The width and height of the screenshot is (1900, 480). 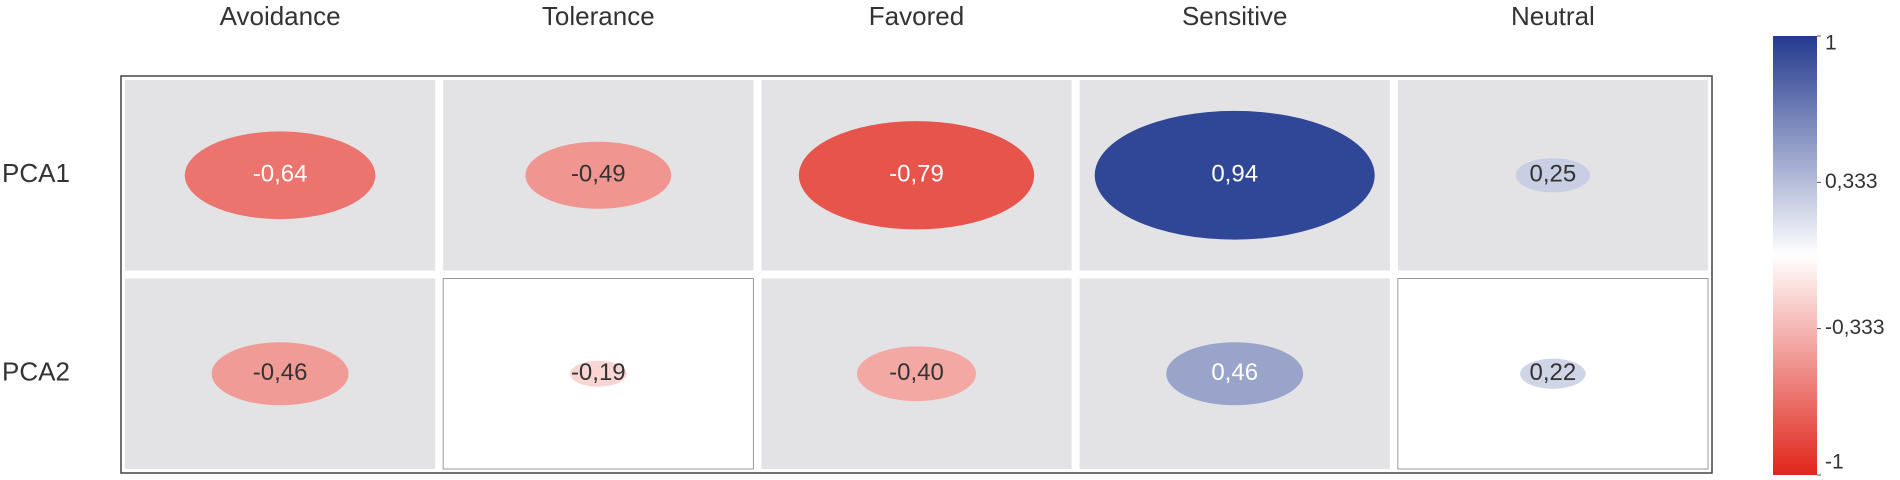 What do you see at coordinates (1235, 16) in the screenshot?
I see `column-label: Sensitive` at bounding box center [1235, 16].